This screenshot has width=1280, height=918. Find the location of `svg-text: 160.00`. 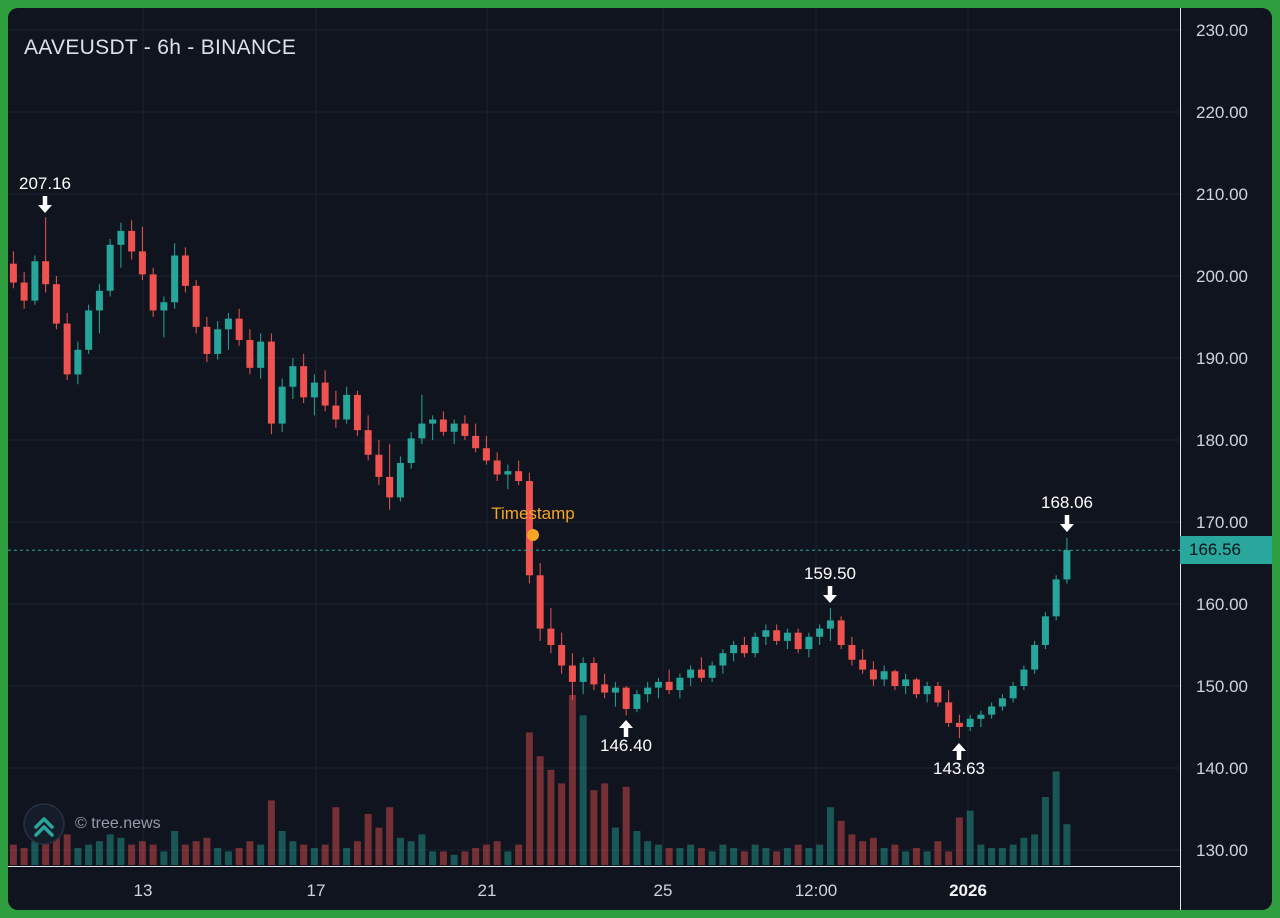

svg-text: 160.00 is located at coordinates (1222, 604).